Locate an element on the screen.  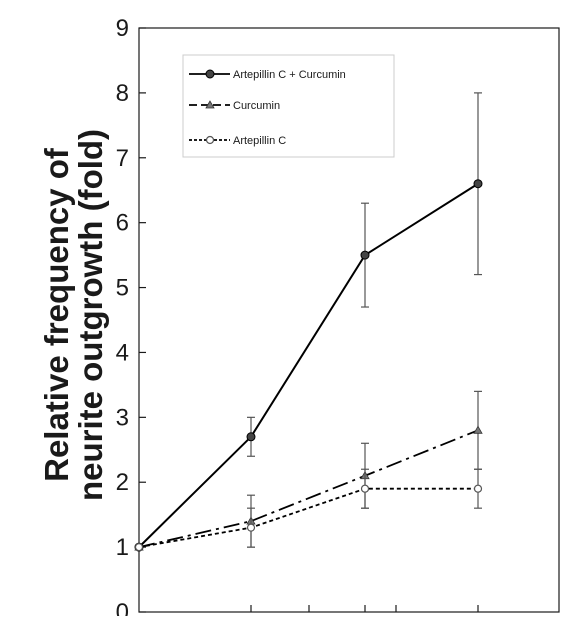
y-tick-label: 1 is located at coordinates (122, 547).